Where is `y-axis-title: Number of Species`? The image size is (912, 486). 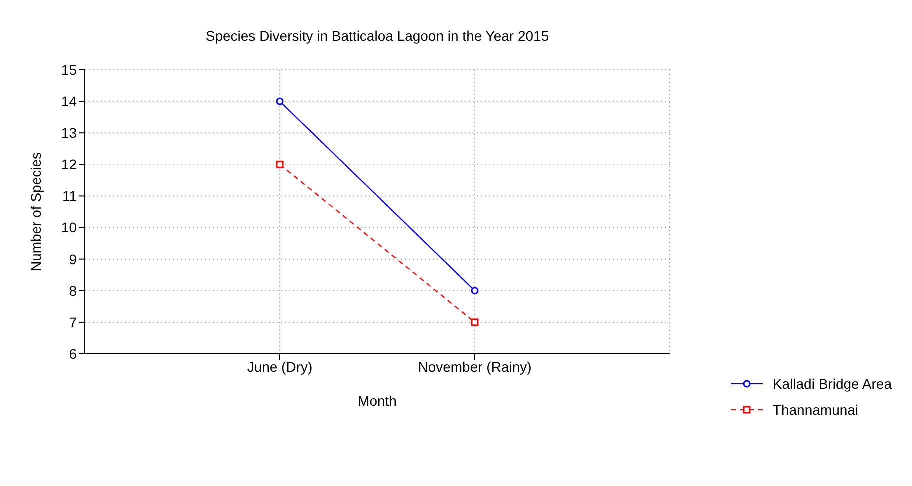
y-axis-title: Number of Species is located at coordinates (36, 212).